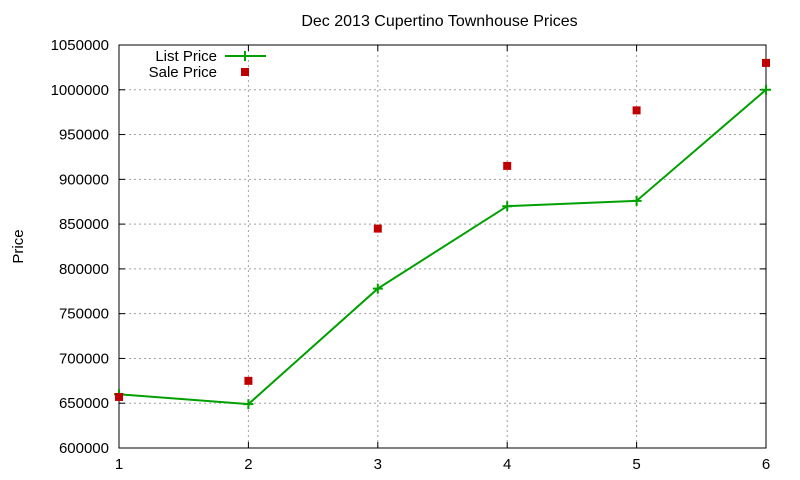 The width and height of the screenshot is (800, 480). I want to click on chart-title: Dec 2013 Cupertino Townhouse Prices, so click(439, 21).